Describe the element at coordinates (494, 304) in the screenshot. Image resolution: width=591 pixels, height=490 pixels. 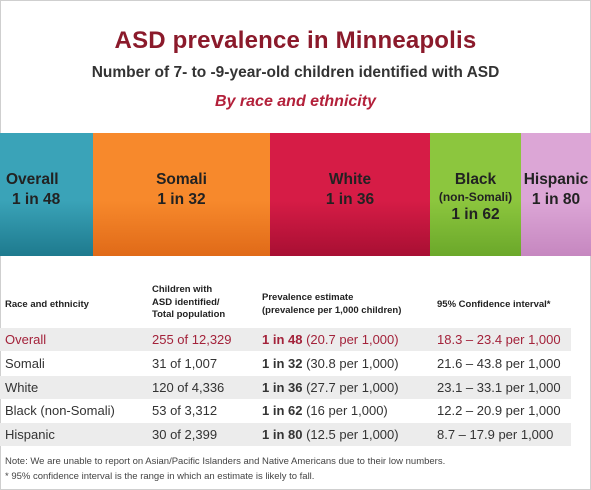
I see `header-ci: 95% Confidence interval*` at that location.